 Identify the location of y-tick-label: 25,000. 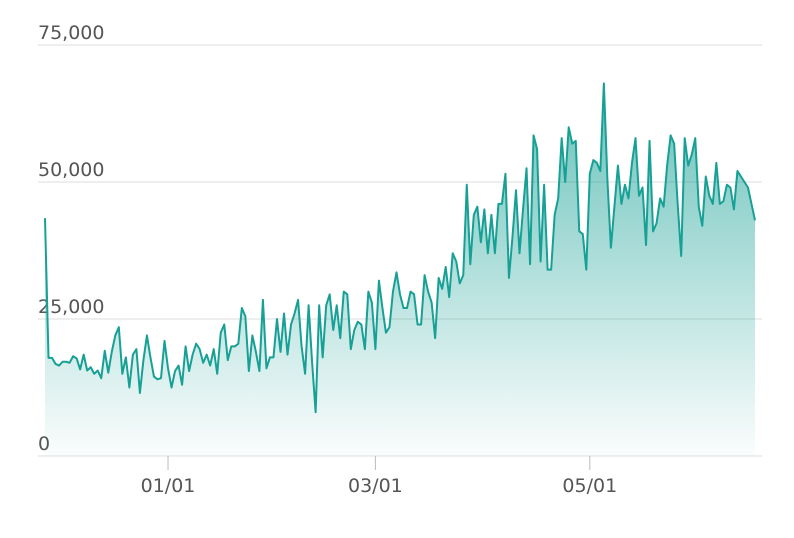
(71, 307).